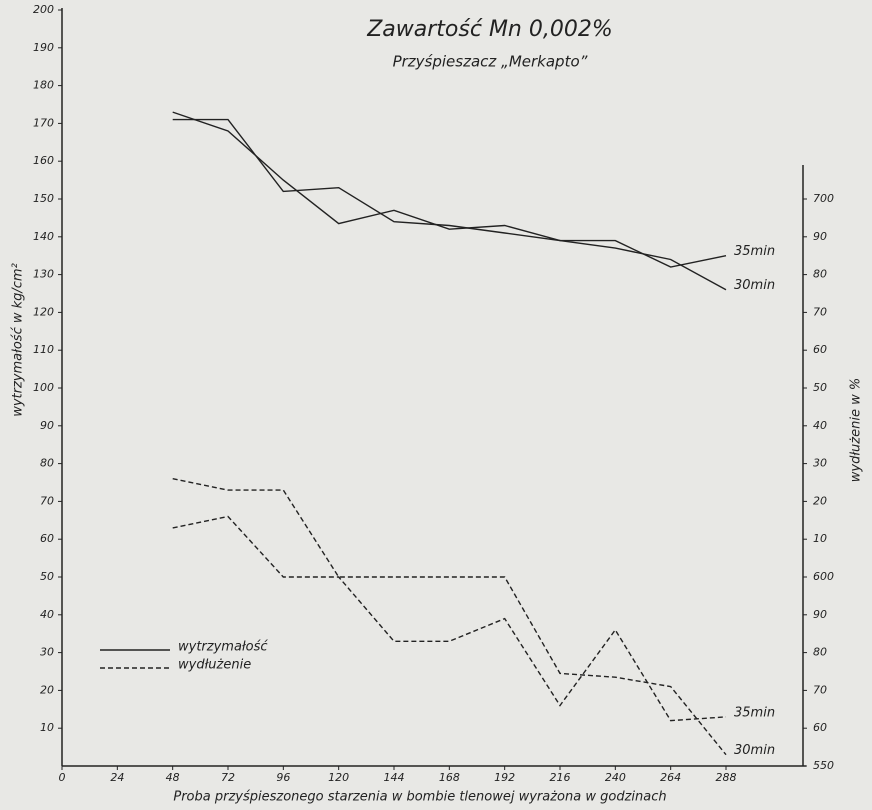  I want to click on y-tick-label: 80, so click(47, 463).